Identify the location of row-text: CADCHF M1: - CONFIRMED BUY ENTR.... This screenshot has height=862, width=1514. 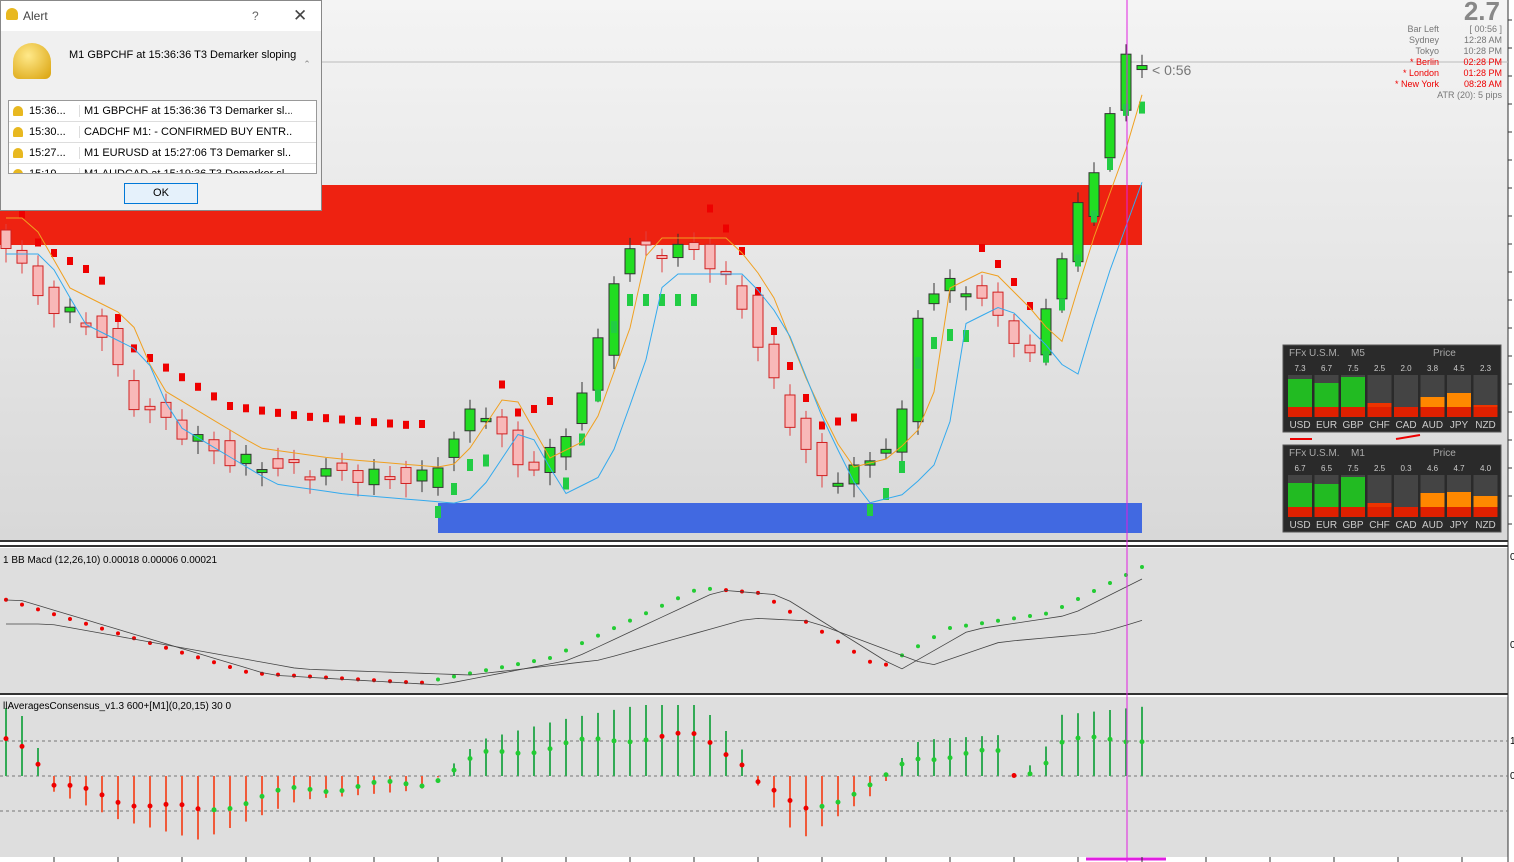
(188, 132).